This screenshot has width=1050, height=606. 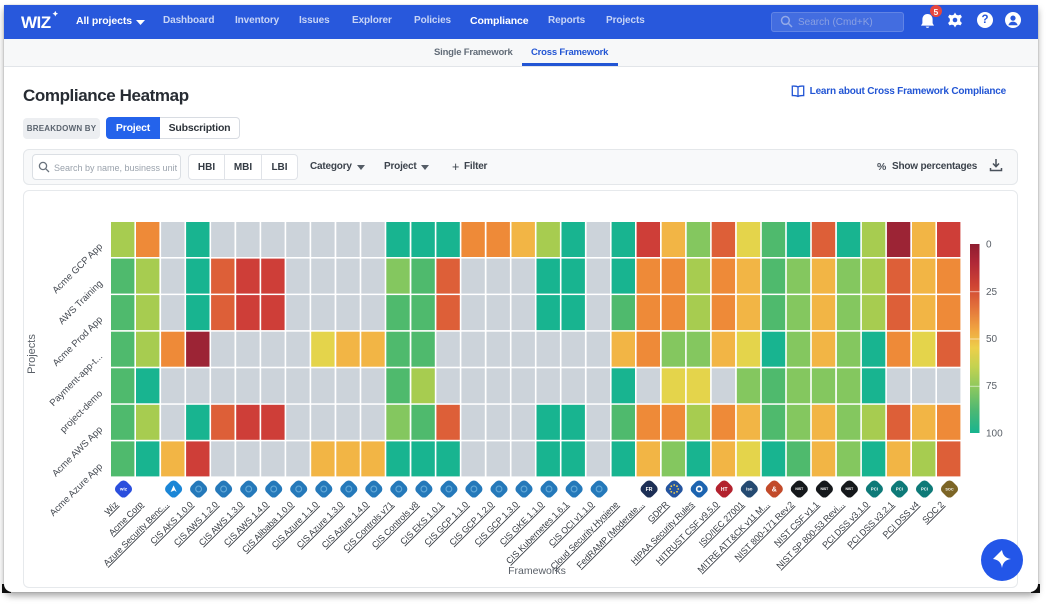 What do you see at coordinates (724, 490) in the screenshot?
I see `svg-text: HT` at bounding box center [724, 490].